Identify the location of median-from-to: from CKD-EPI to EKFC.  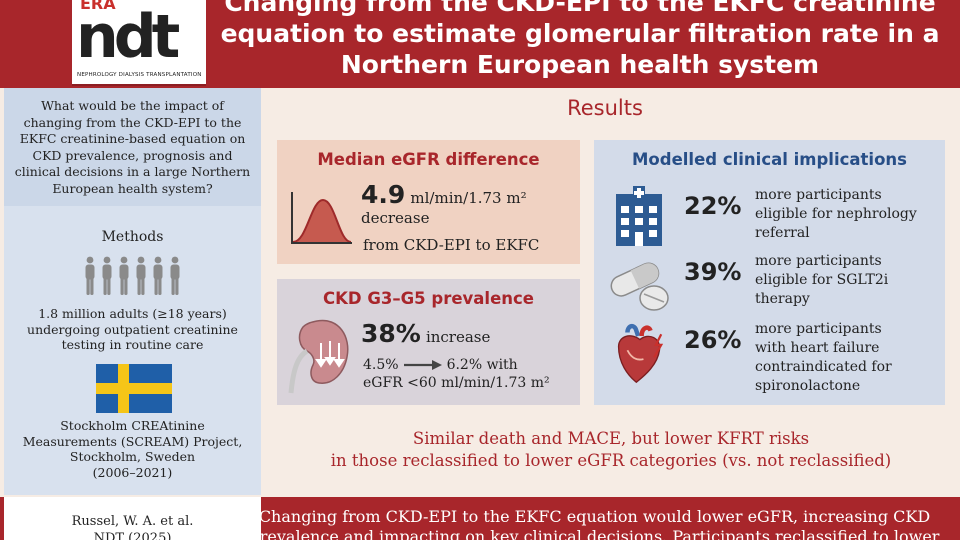
(451, 245).